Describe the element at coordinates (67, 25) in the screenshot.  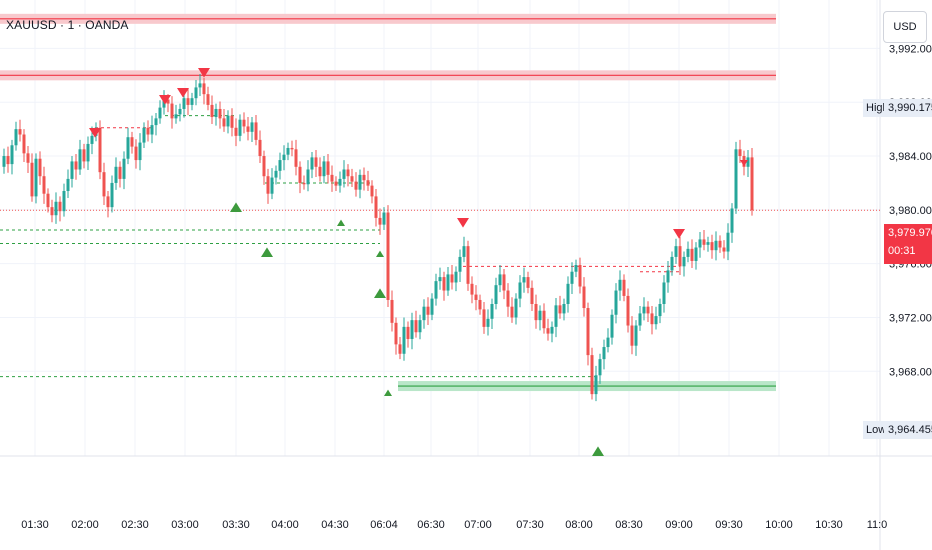
I see `symbol-title: XAUUSD · 1 · OANDA` at that location.